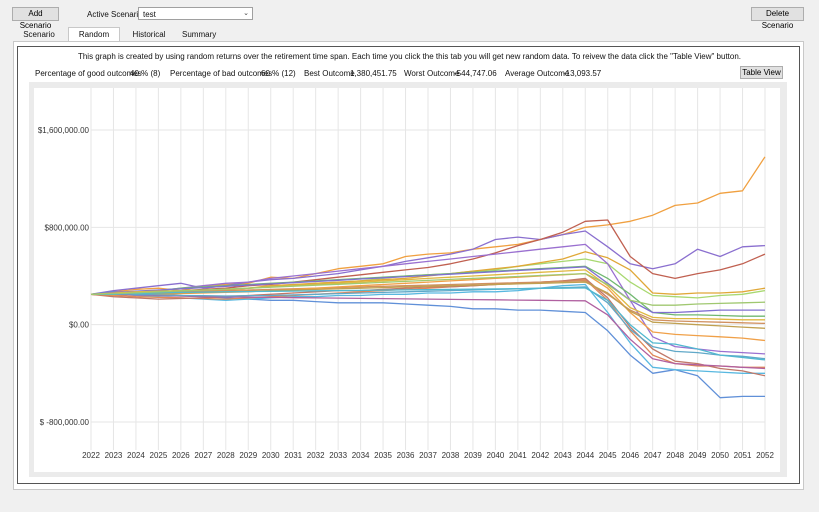 The image size is (819, 512). I want to click on x-tick-label: 2034, so click(361, 455).